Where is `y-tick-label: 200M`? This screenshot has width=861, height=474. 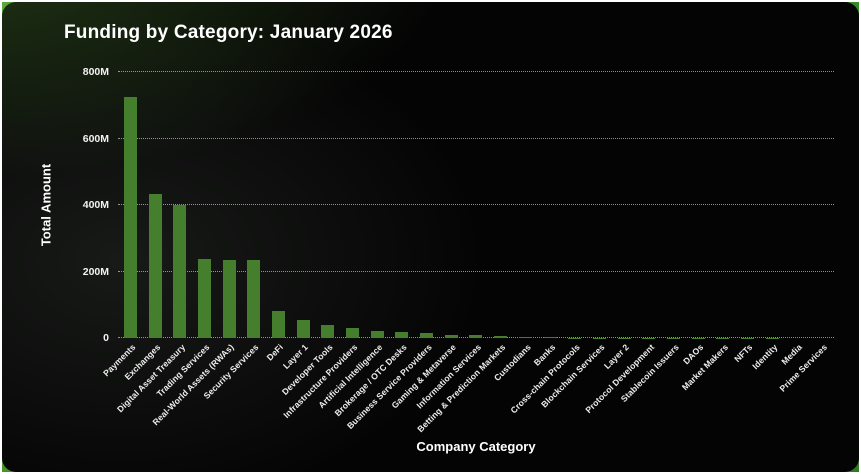 y-tick-label: 200M is located at coordinates (95, 271).